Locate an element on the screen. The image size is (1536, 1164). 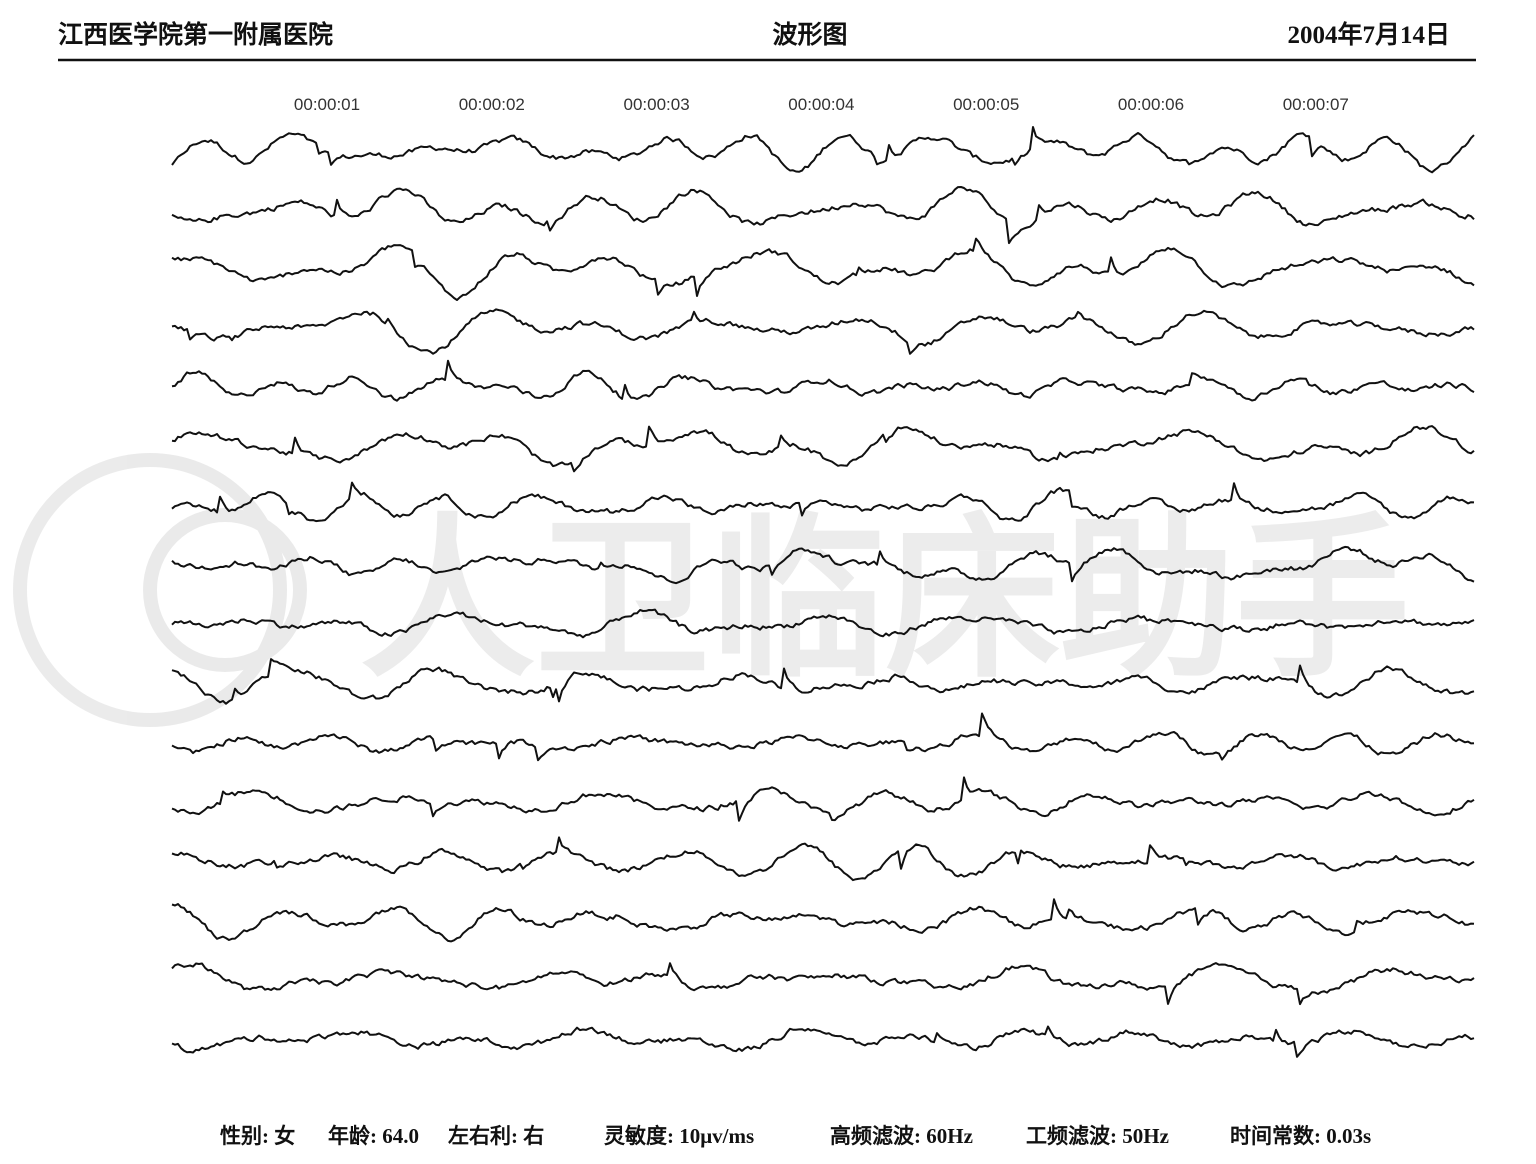
footer-item: 高频滤波: 60Hz is located at coordinates (901, 1136).